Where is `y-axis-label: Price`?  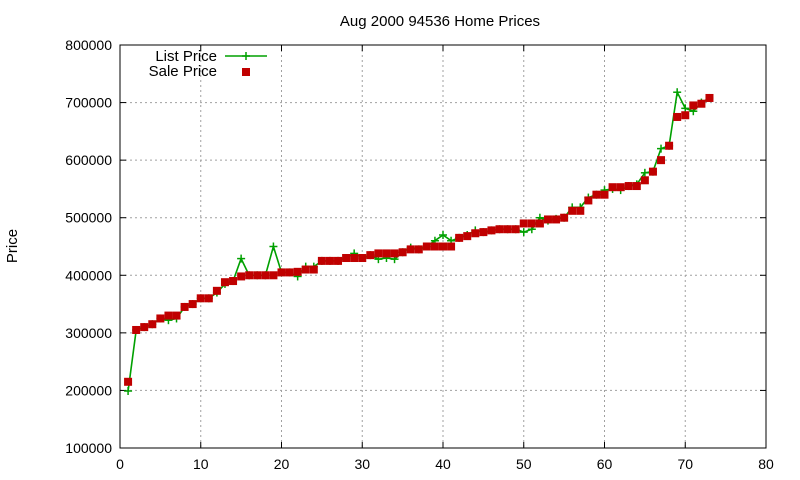
y-axis-label: Price is located at coordinates (12, 246).